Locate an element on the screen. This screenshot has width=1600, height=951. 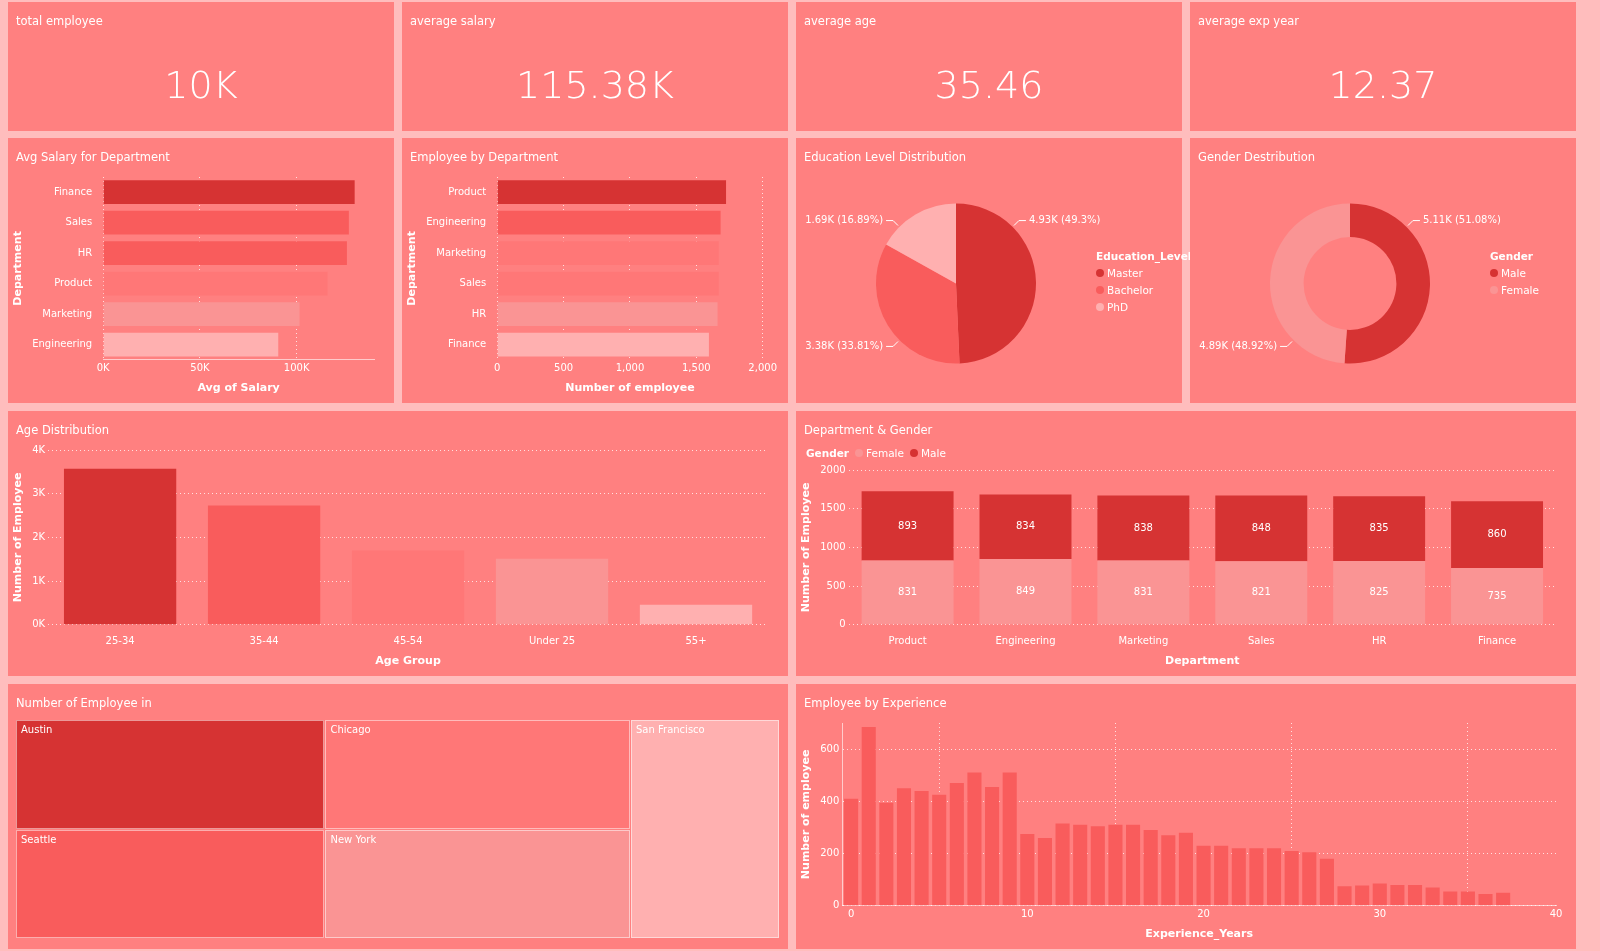
legend-title: Gender is located at coordinates (828, 453).